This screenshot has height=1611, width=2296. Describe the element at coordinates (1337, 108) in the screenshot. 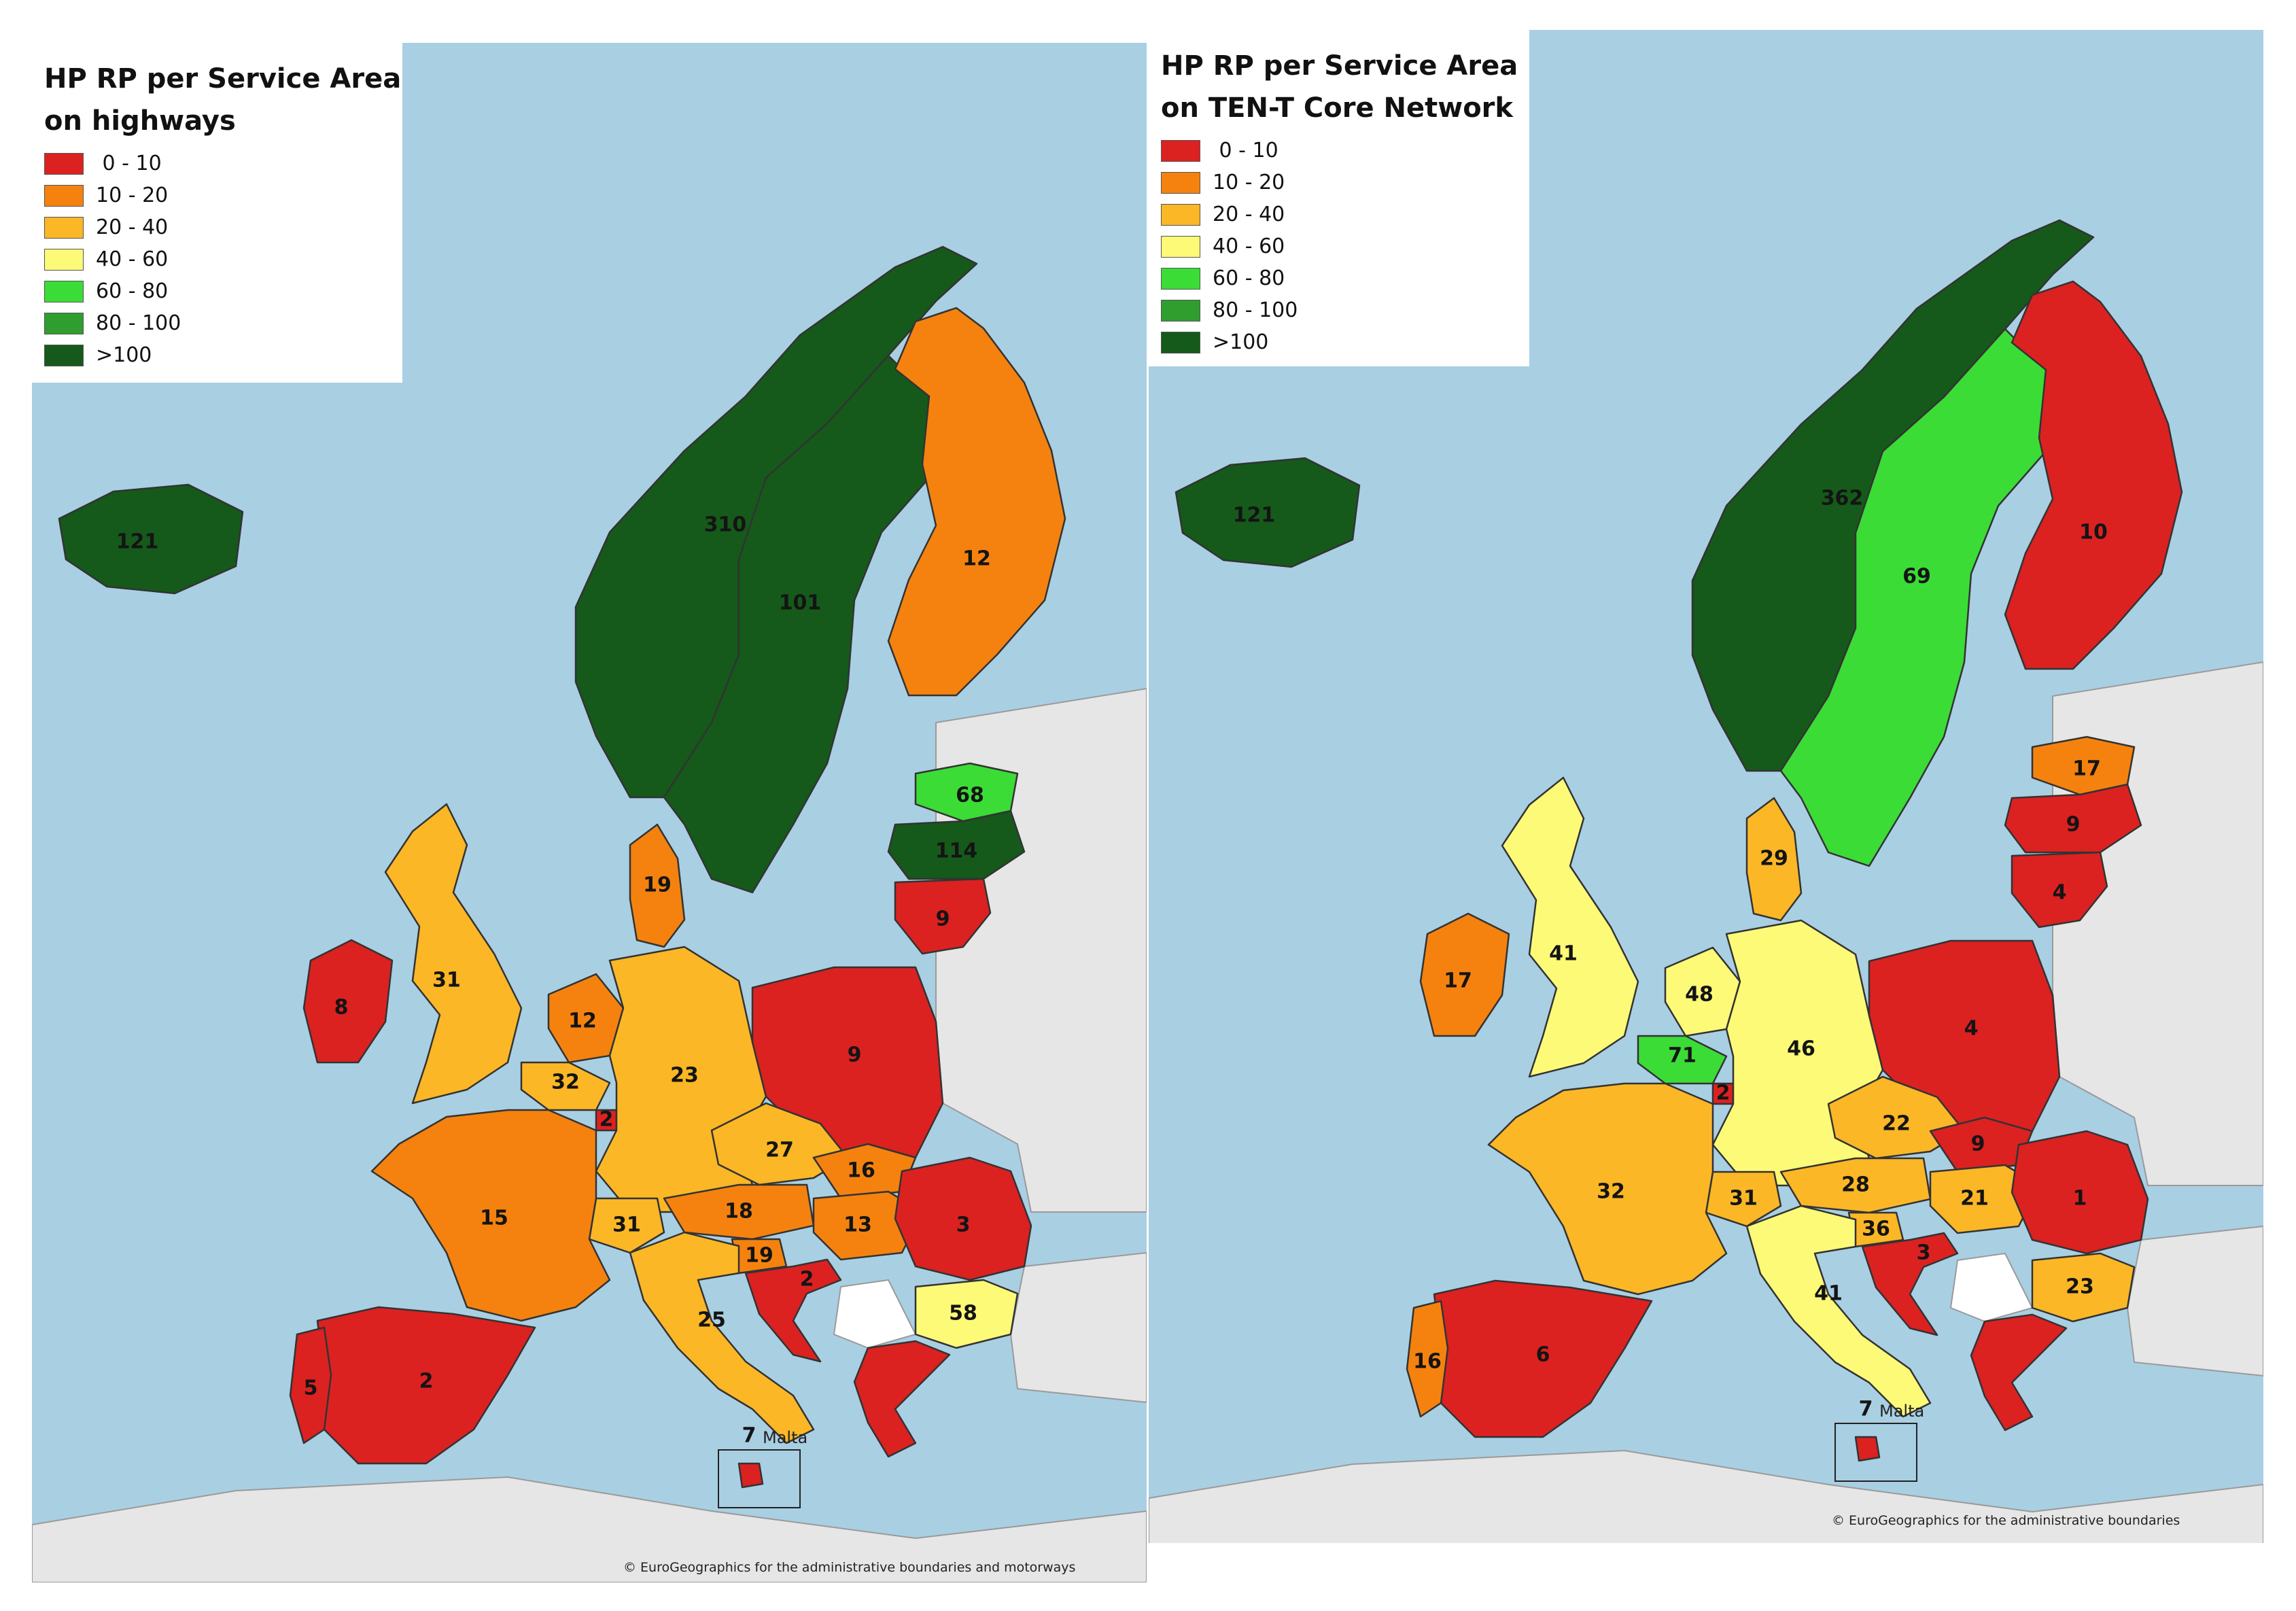

I see `legend-title-line2: on TEN-T Core Network` at that location.